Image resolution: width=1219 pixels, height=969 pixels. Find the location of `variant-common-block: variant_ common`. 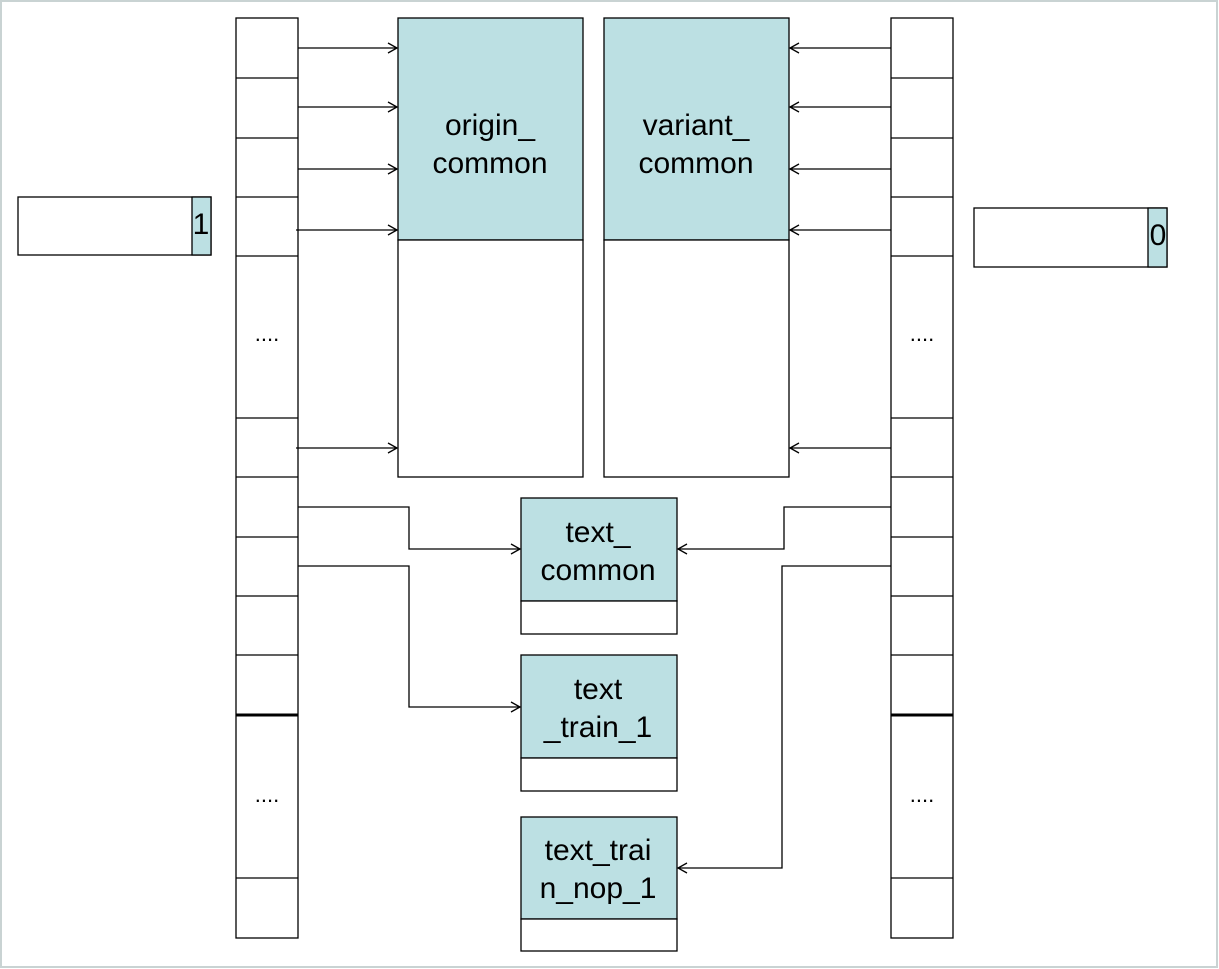

variant-common-block: variant_ common is located at coordinates (696, 247).